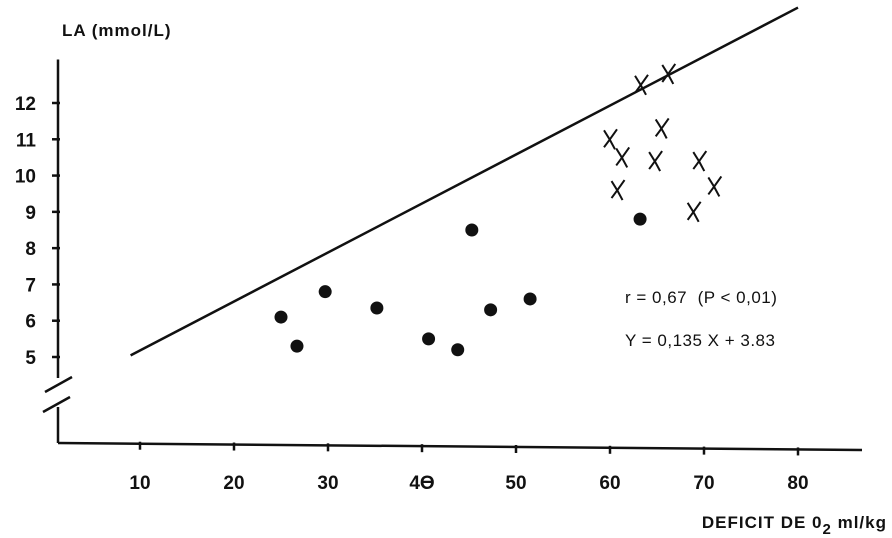 Image resolution: width=892 pixels, height=538 pixels. What do you see at coordinates (37, 231) in the screenshot?
I see `y-ticks: 5 6 7 8 9 10 11 12` at bounding box center [37, 231].